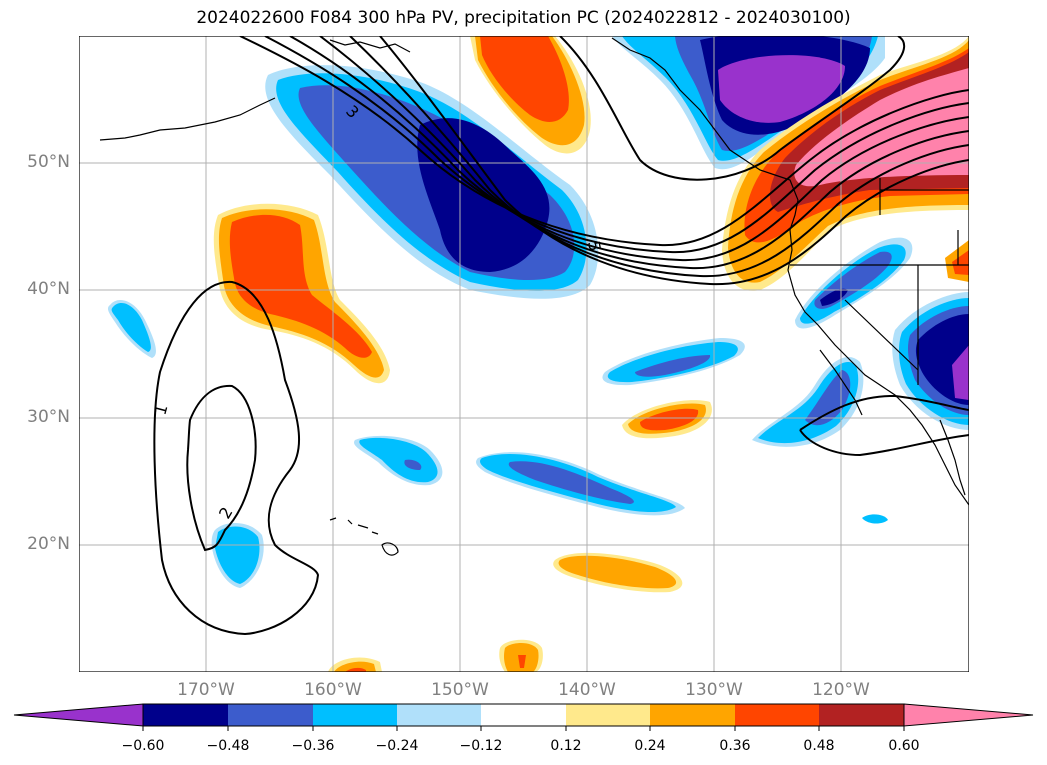 This screenshot has width=1047, height=765. Describe the element at coordinates (520, 536) in the screenshot. I see `positive-anomaly-streaks` at that location.